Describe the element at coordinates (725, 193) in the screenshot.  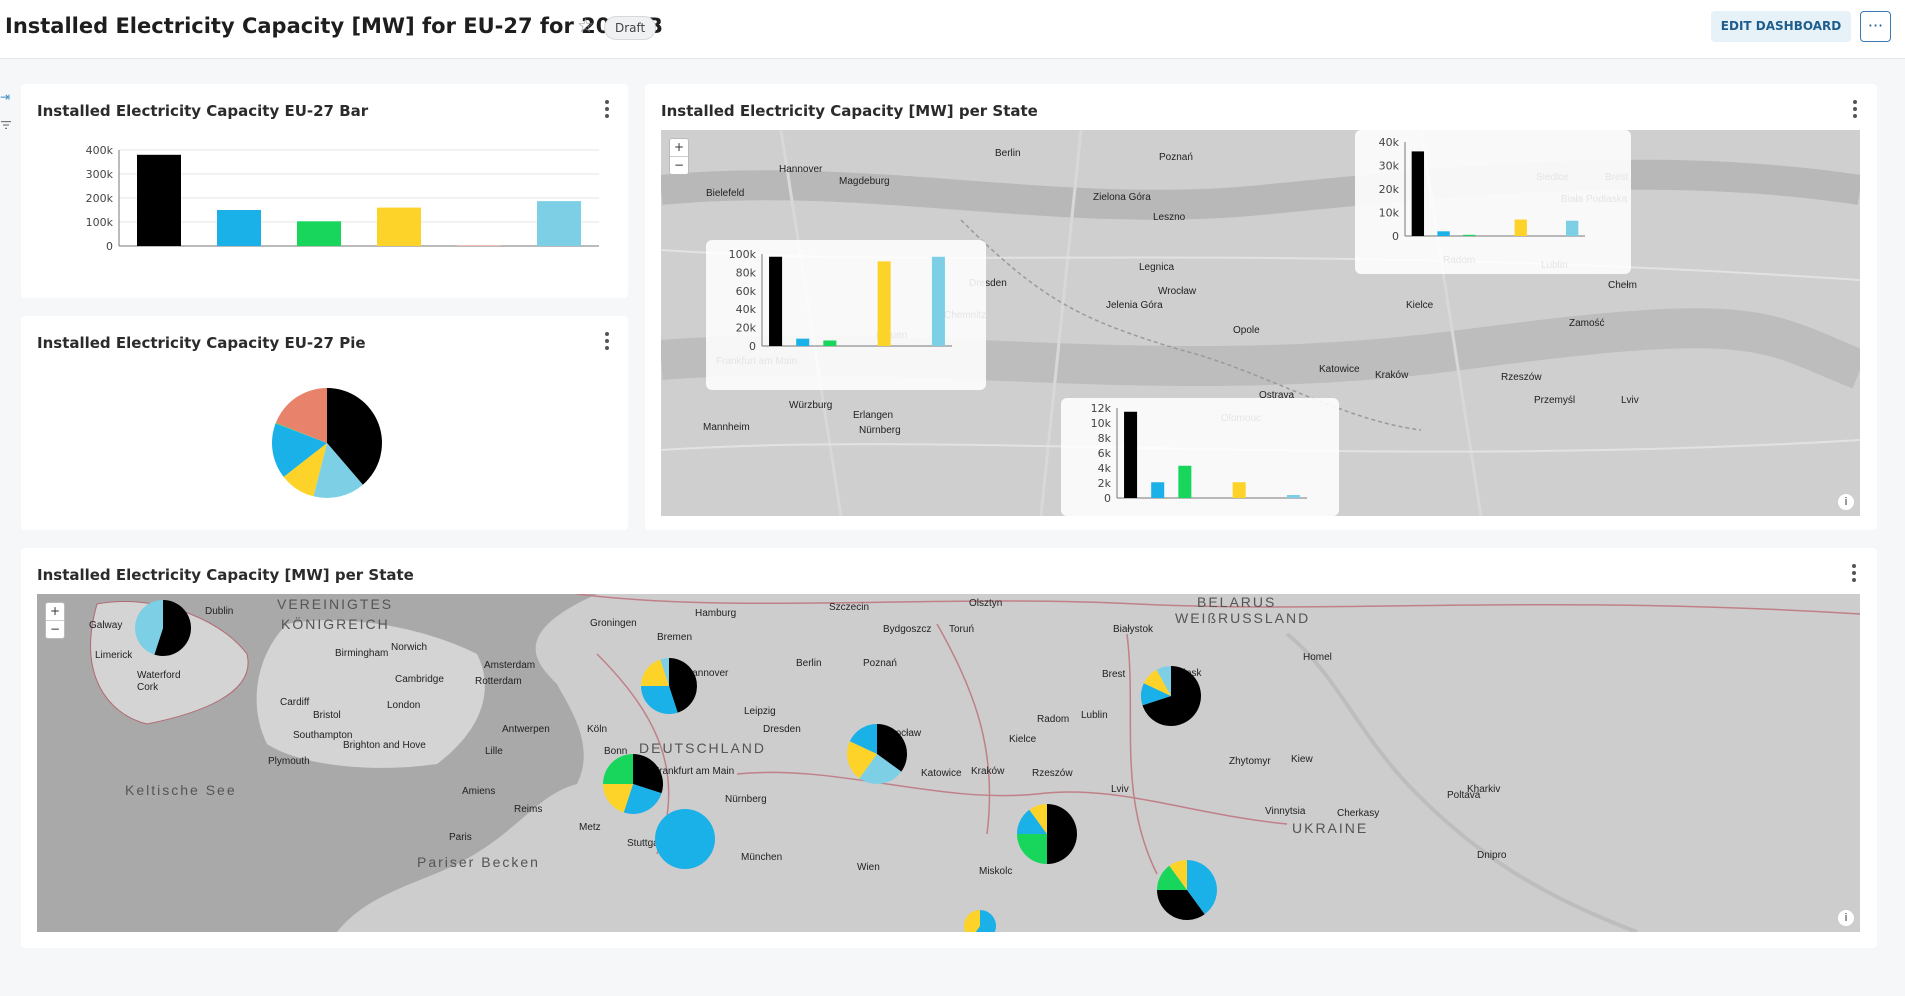
I see `map-place-label: Bielefeld` at that location.